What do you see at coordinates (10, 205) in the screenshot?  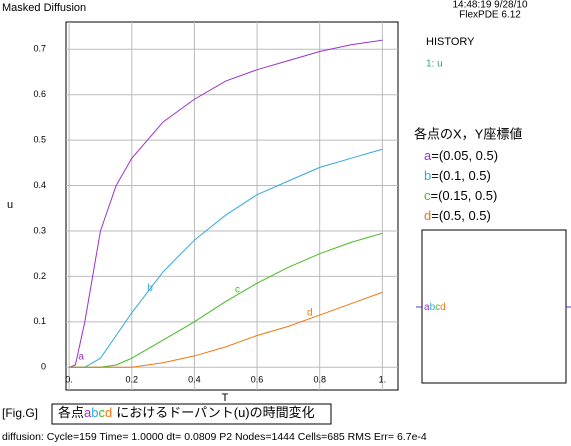 I see `y-axis-label: u` at bounding box center [10, 205].